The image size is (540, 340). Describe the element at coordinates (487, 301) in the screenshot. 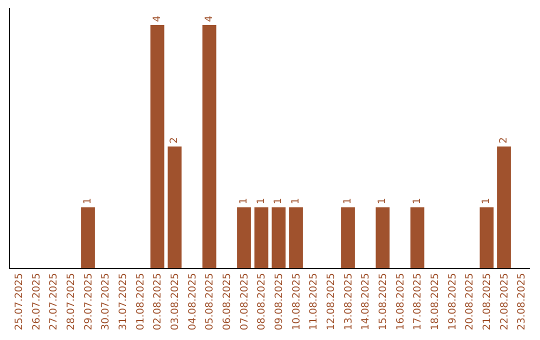

I see `x-tick-label: 21.08.2025` at that location.